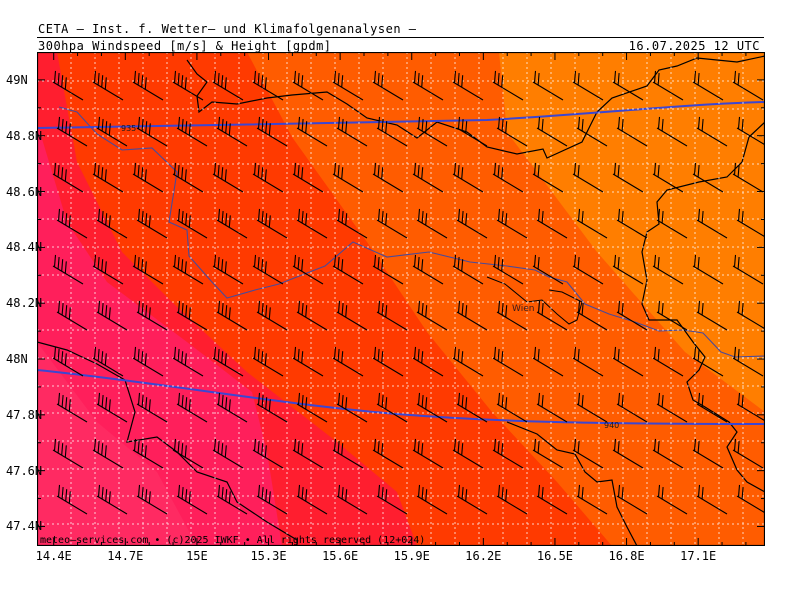 Image resolution: width=800 pixels, height=600 pixels. I want to click on vienna-boundary, so click(534, 300).